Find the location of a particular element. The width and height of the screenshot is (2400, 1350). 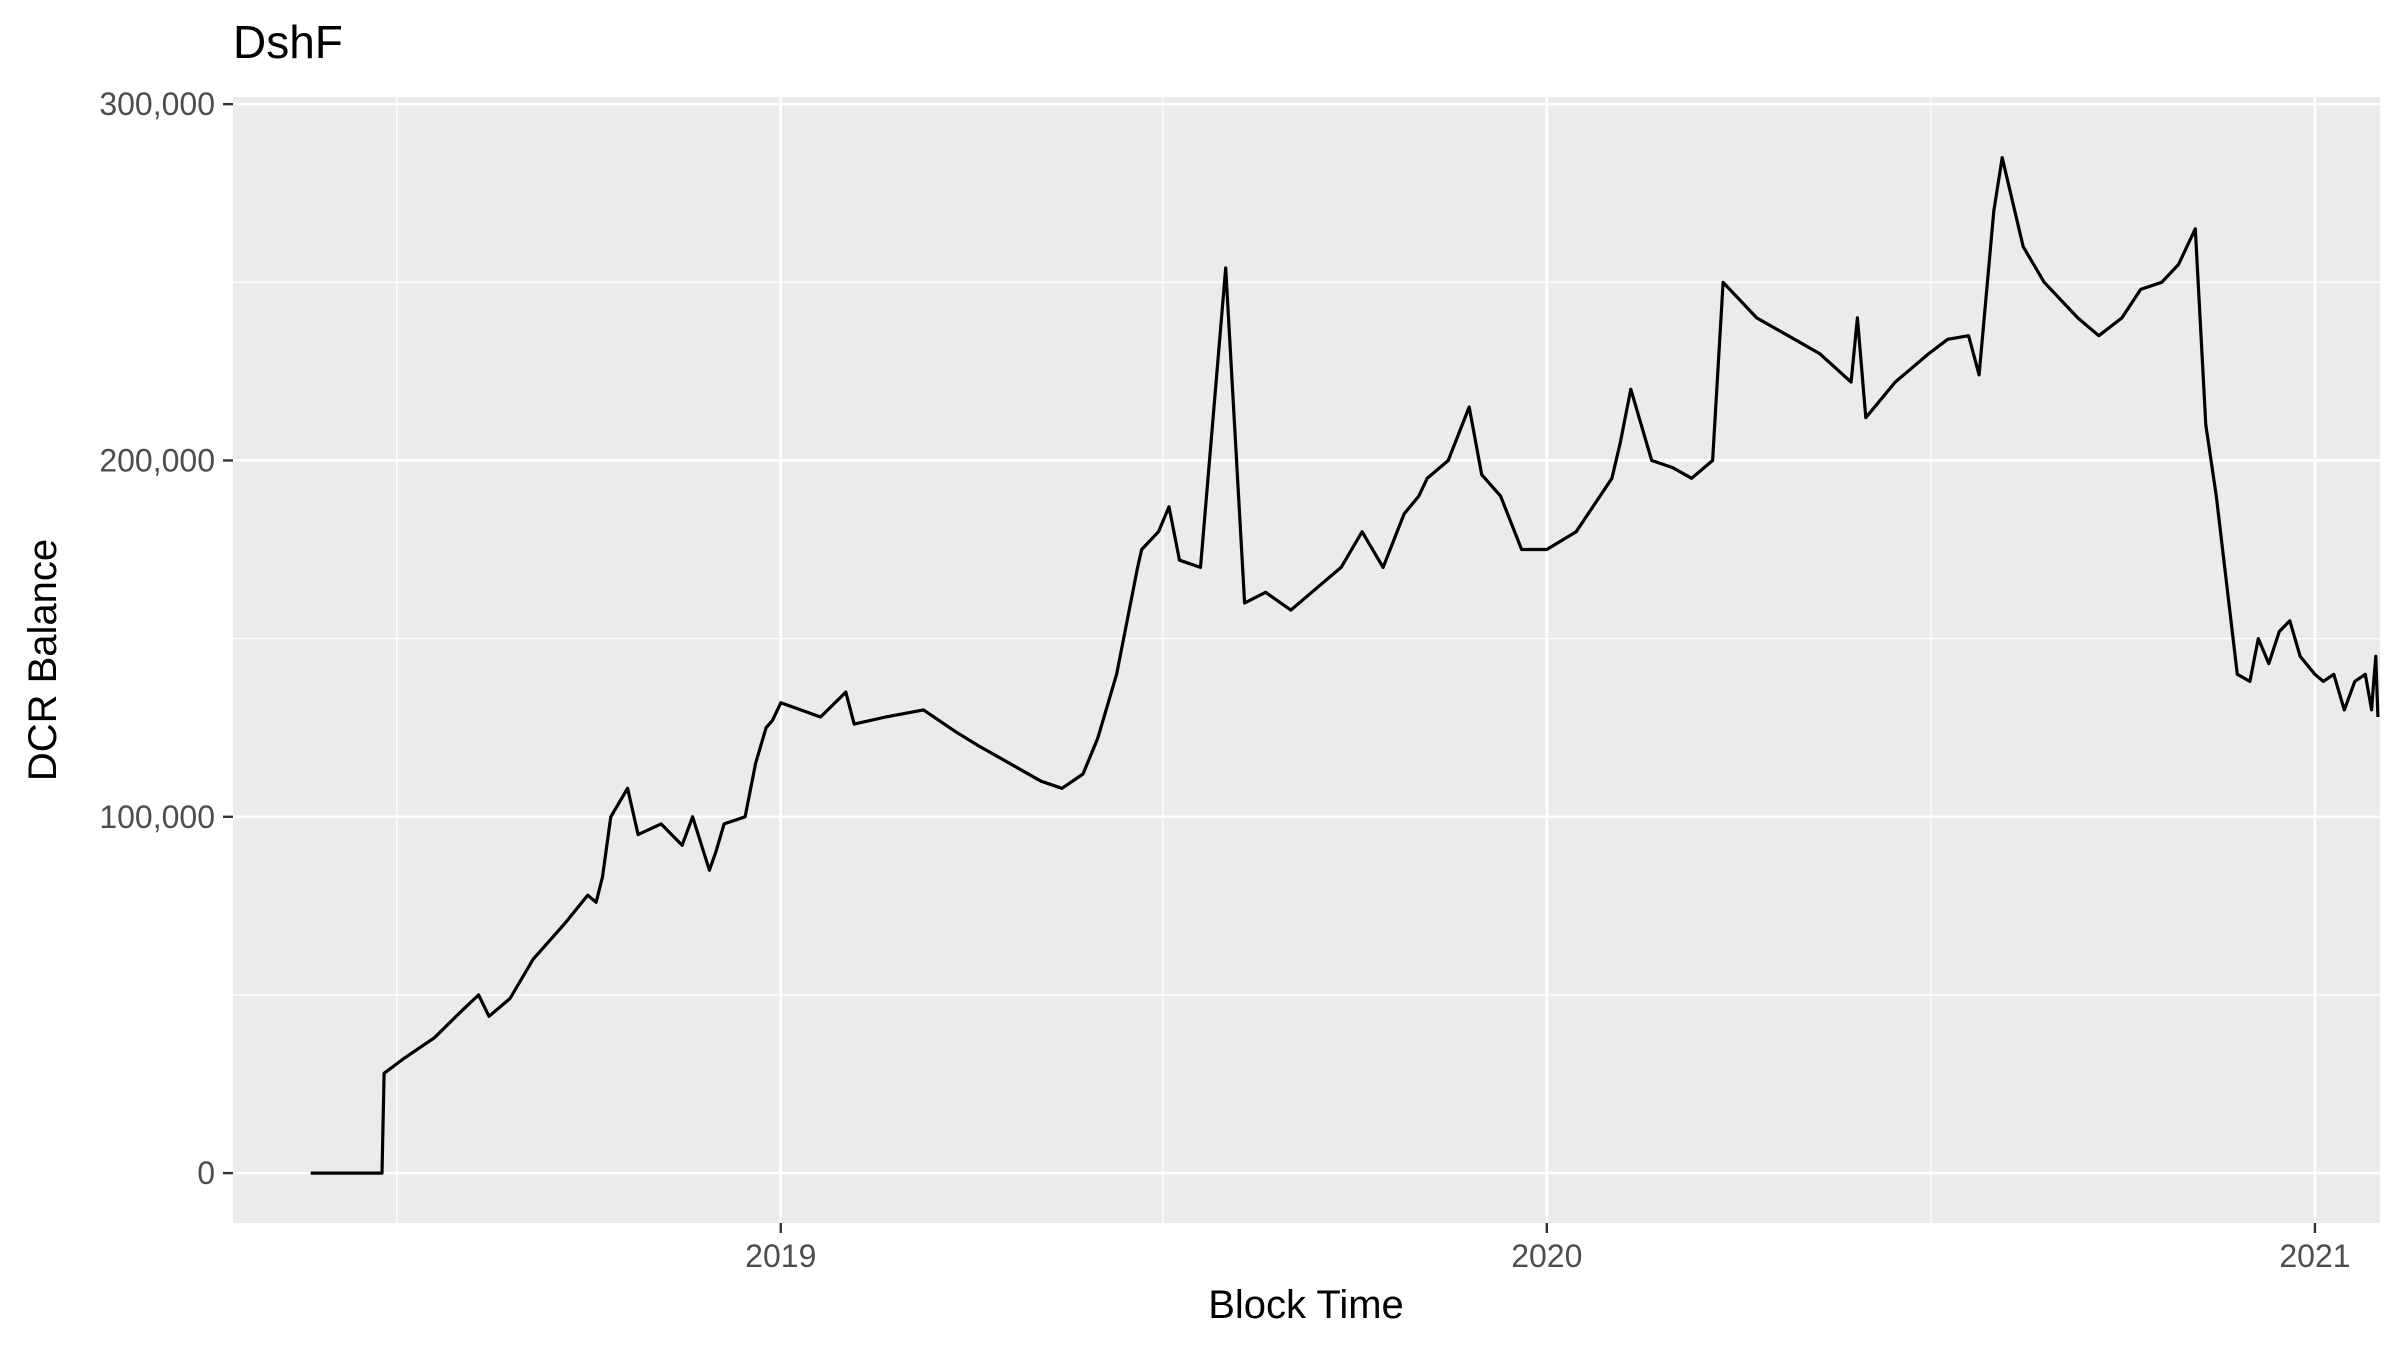

y-tick-label: 100,000 is located at coordinates (157, 817).